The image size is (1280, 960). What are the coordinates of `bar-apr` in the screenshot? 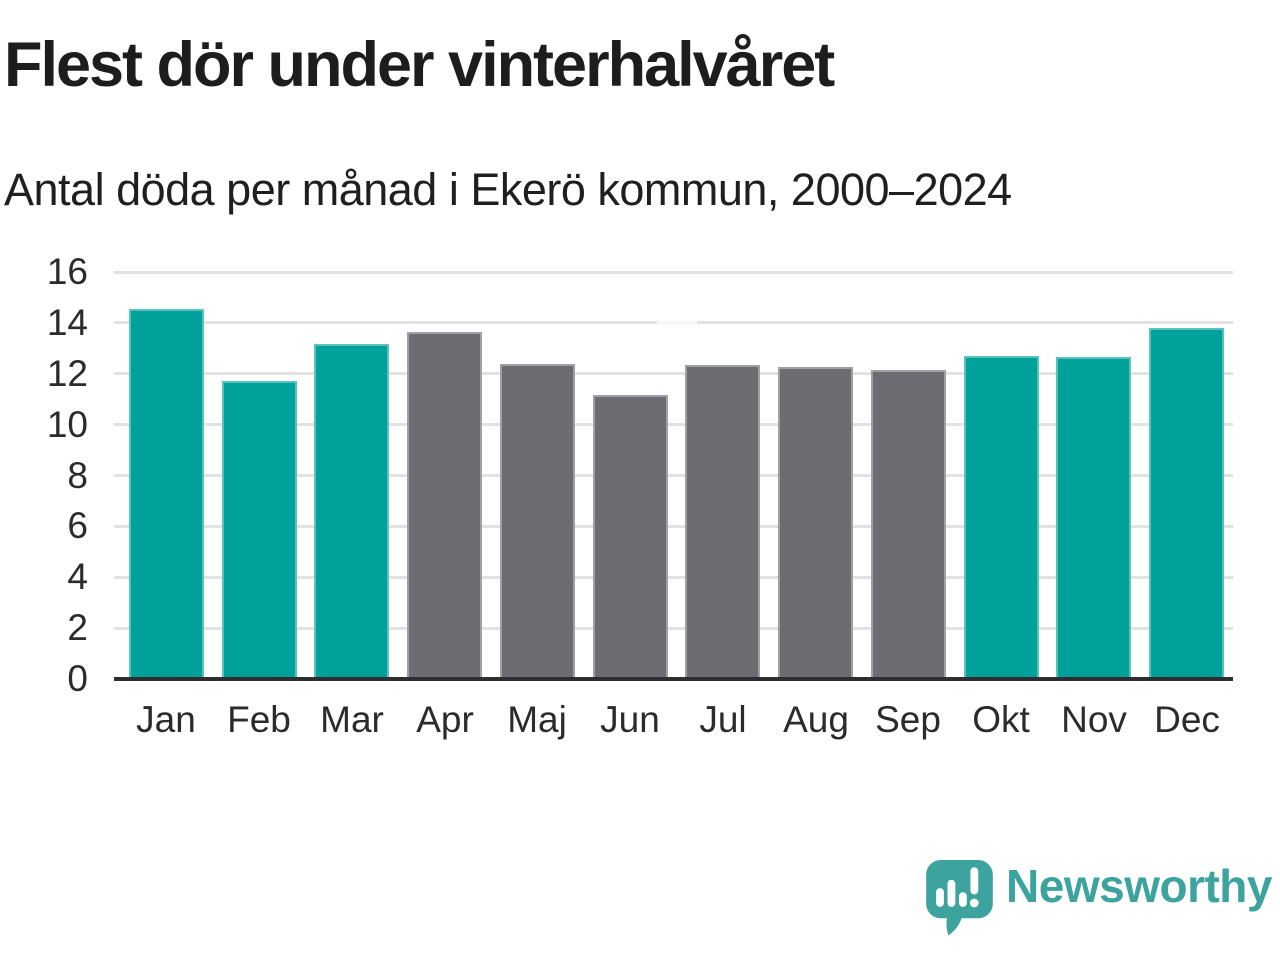 It's located at (444, 505).